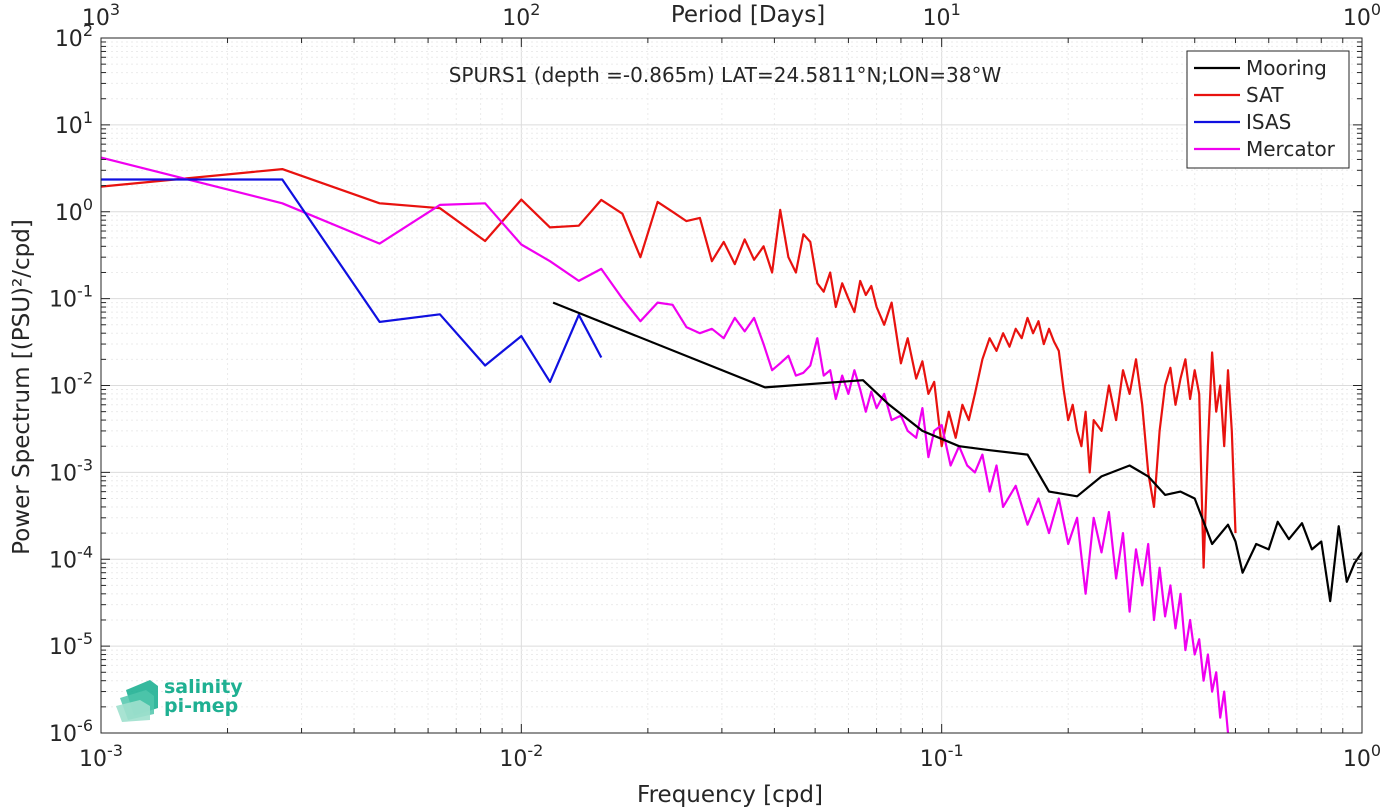 The height and width of the screenshot is (809, 1383). What do you see at coordinates (71, 731) in the screenshot?
I see `y-tick-label: 10⁻⁶` at bounding box center [71, 731].